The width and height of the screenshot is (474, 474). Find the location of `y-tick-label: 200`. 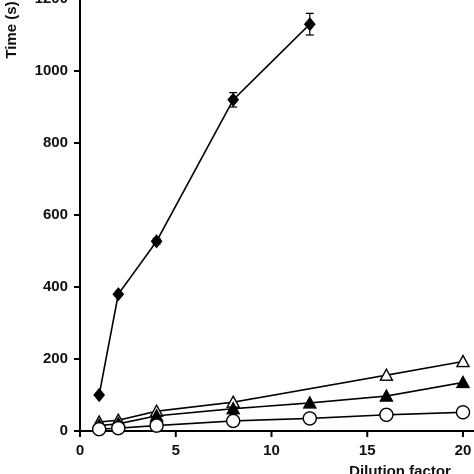

y-tick-label: 200 is located at coordinates (55, 358).